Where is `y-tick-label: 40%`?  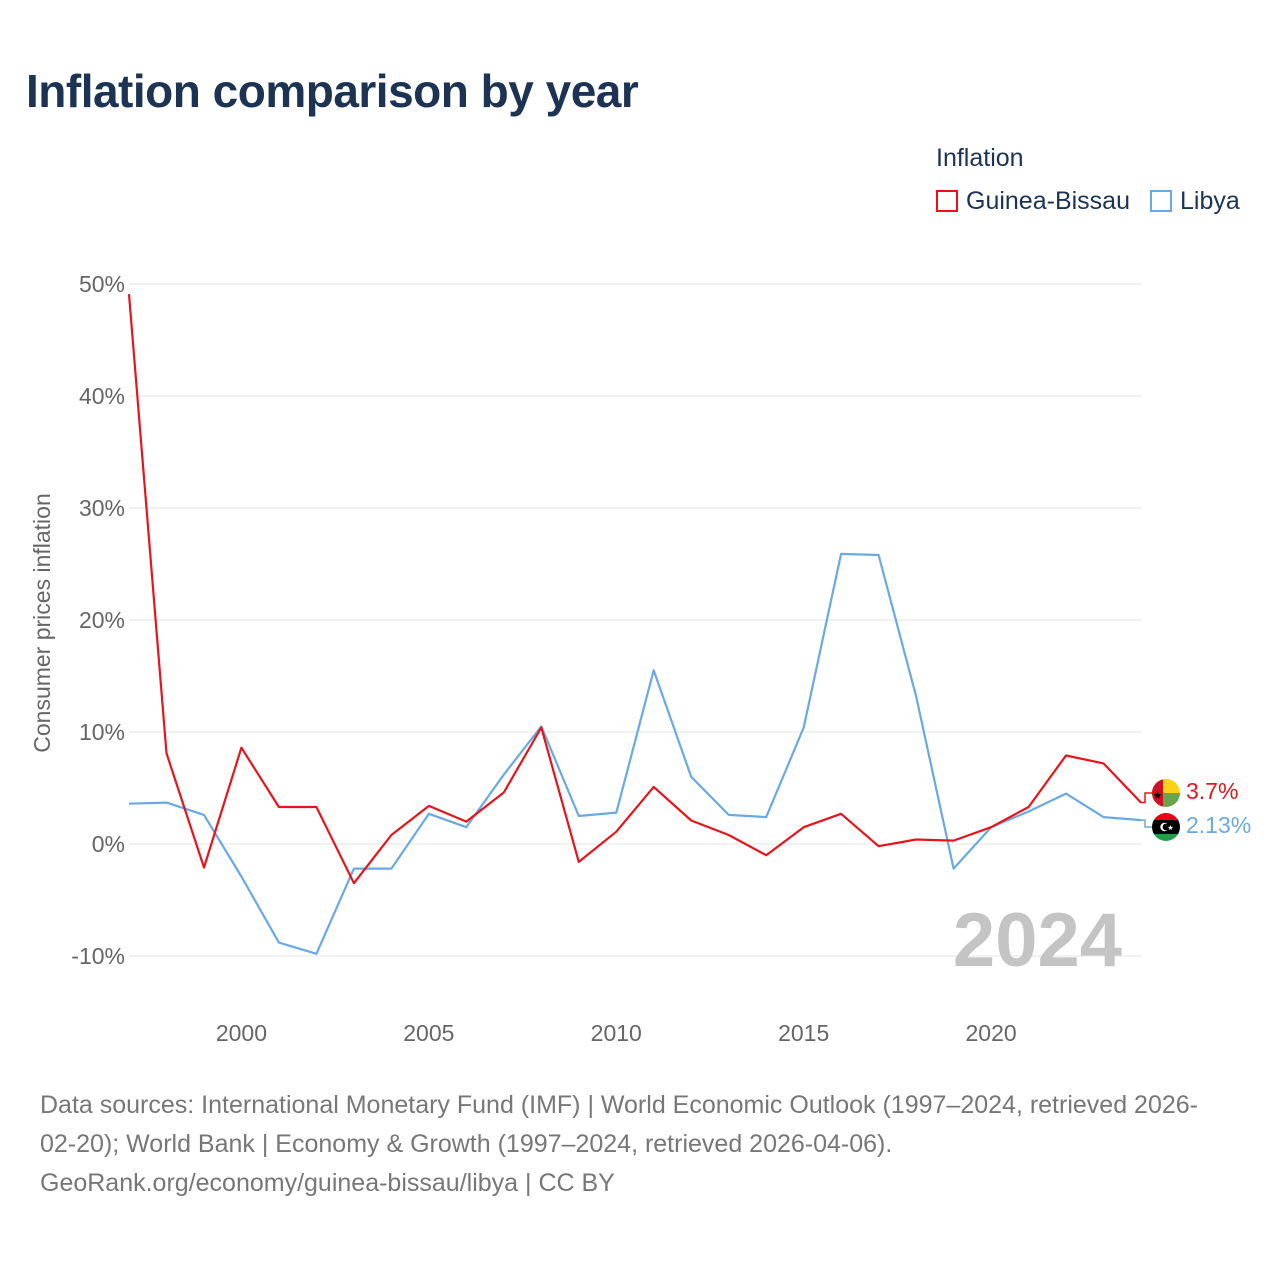 y-tick-label: 40% is located at coordinates (102, 396).